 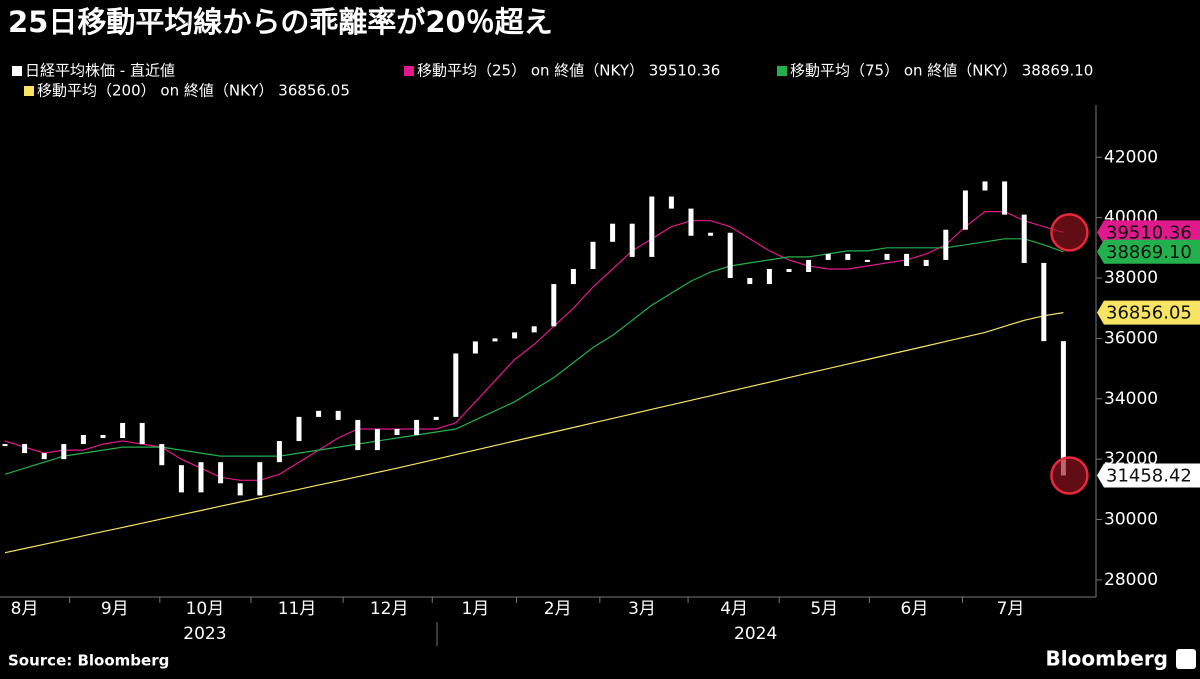 What do you see at coordinates (755, 634) in the screenshot?
I see `x-group-label: 2024` at bounding box center [755, 634].